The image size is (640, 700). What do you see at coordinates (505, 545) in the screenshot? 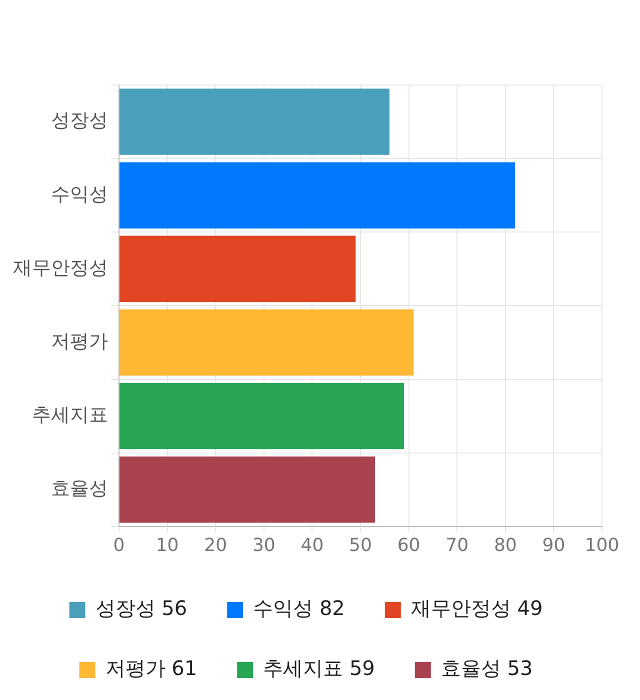
I see `x-tick-label: 80` at bounding box center [505, 545].